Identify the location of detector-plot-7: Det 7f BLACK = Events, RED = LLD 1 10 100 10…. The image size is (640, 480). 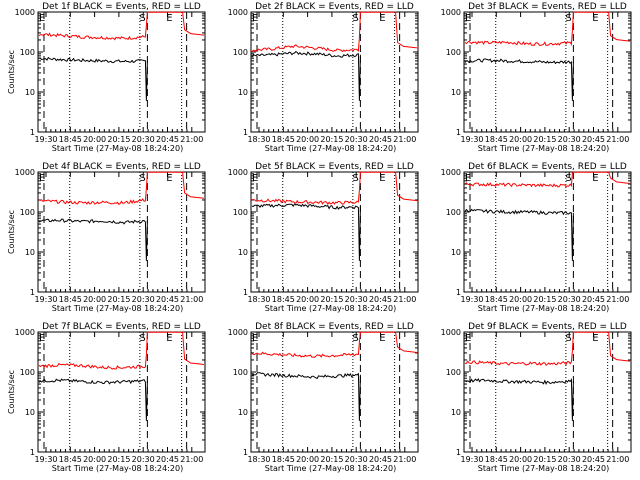
(106, 397).